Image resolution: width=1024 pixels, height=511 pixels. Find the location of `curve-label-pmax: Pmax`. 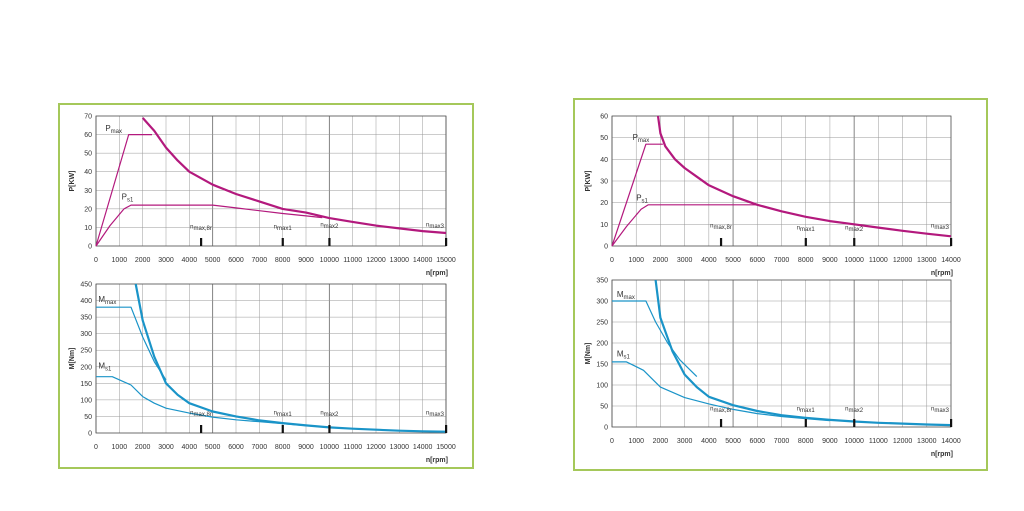

curve-label-pmax: Pmax is located at coordinates (113, 129).